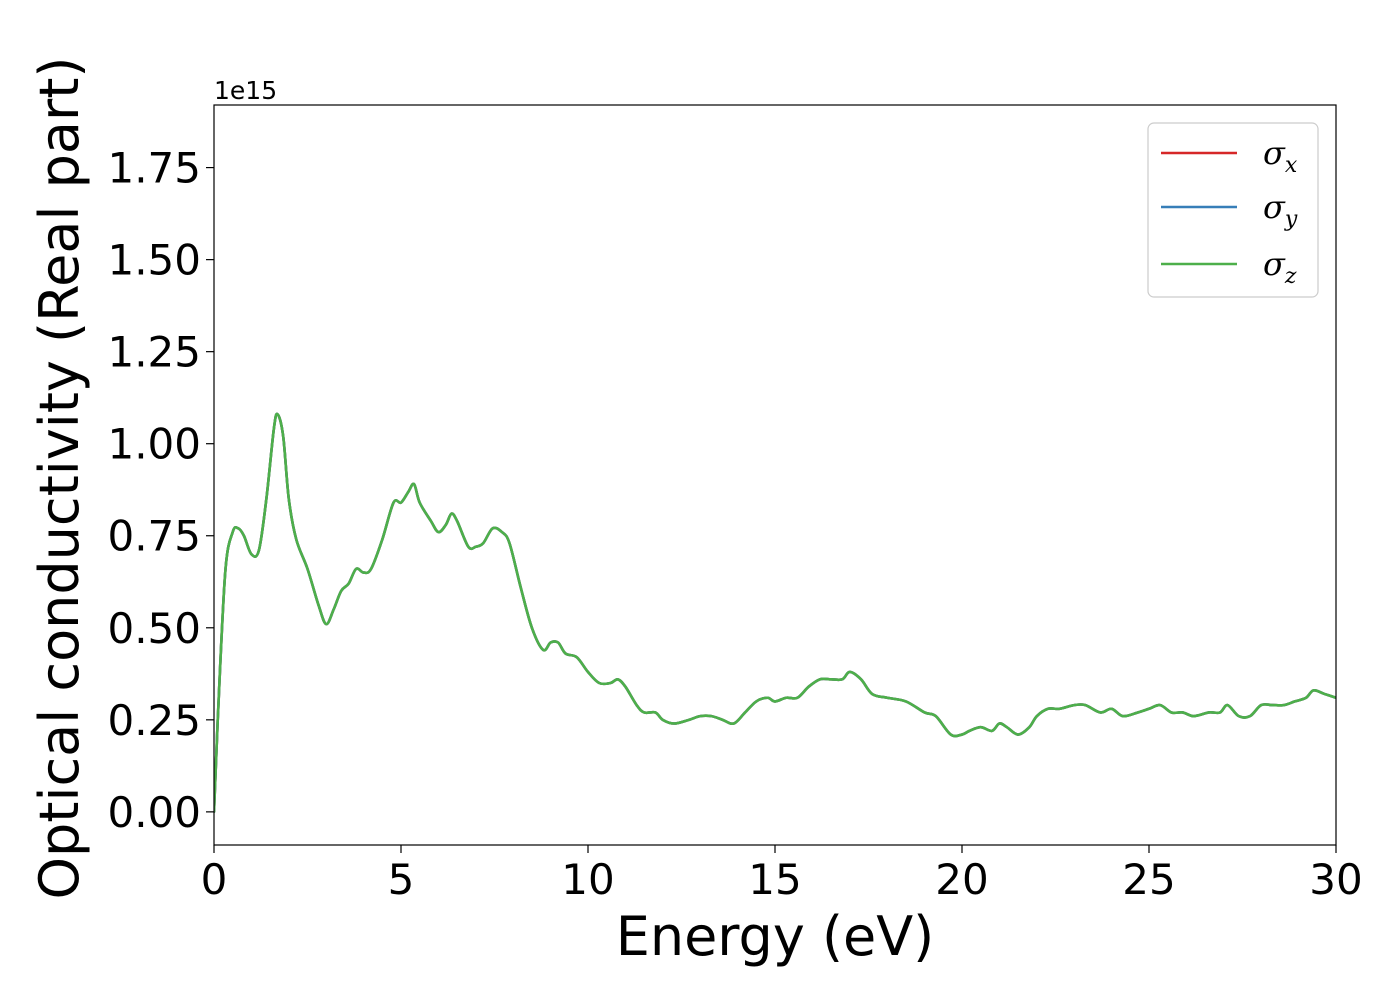 The height and width of the screenshot is (1000, 1400). What do you see at coordinates (154, 812) in the screenshot?
I see `y-tick-label: 0.00` at bounding box center [154, 812].